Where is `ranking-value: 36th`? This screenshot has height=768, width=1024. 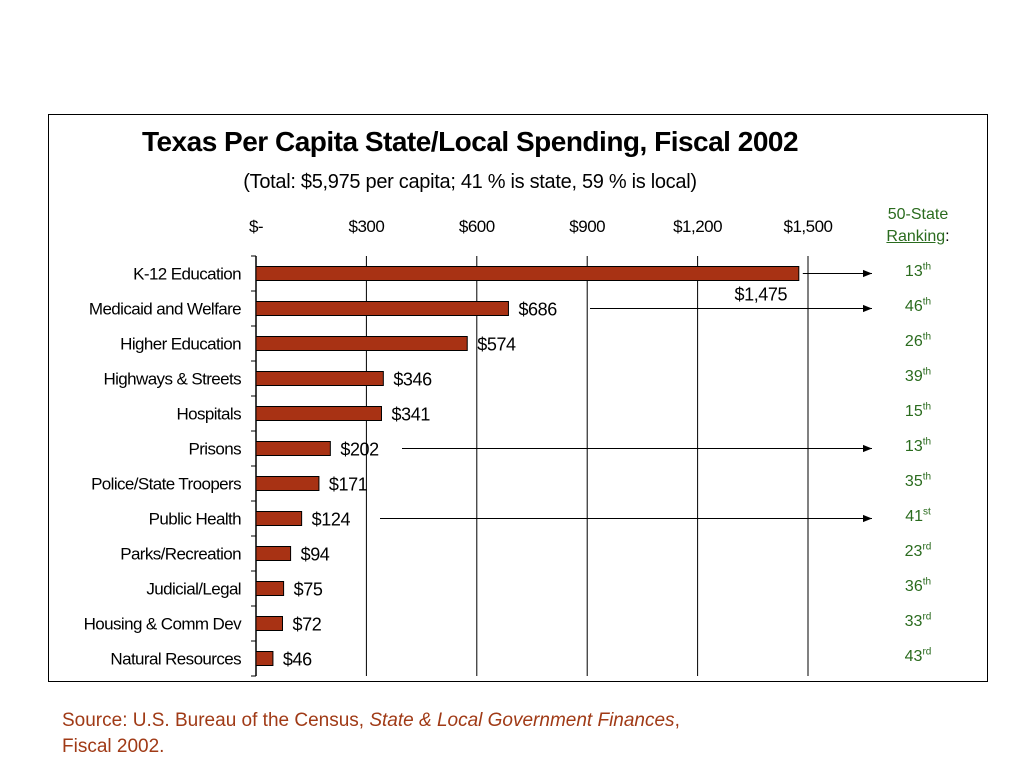
ranking-value: 36th is located at coordinates (918, 585).